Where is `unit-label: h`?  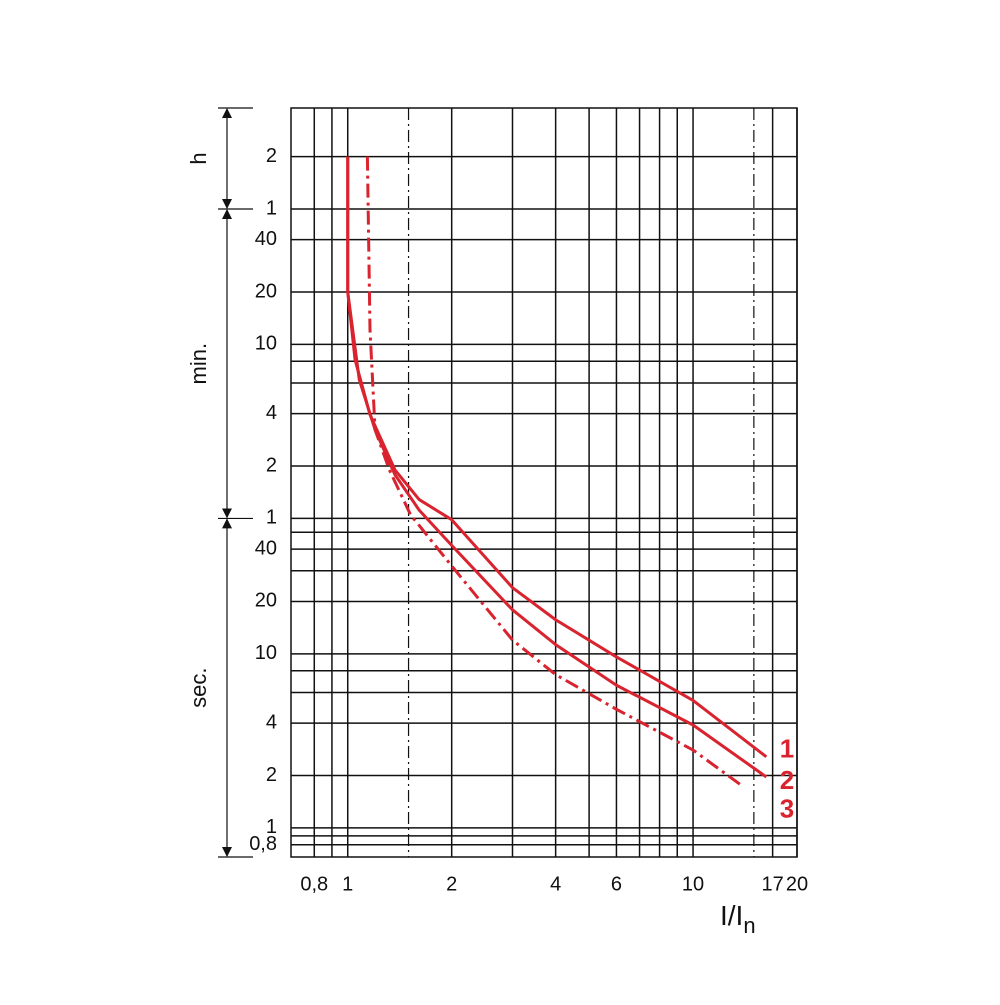 unit-label: h is located at coordinates (198, 158).